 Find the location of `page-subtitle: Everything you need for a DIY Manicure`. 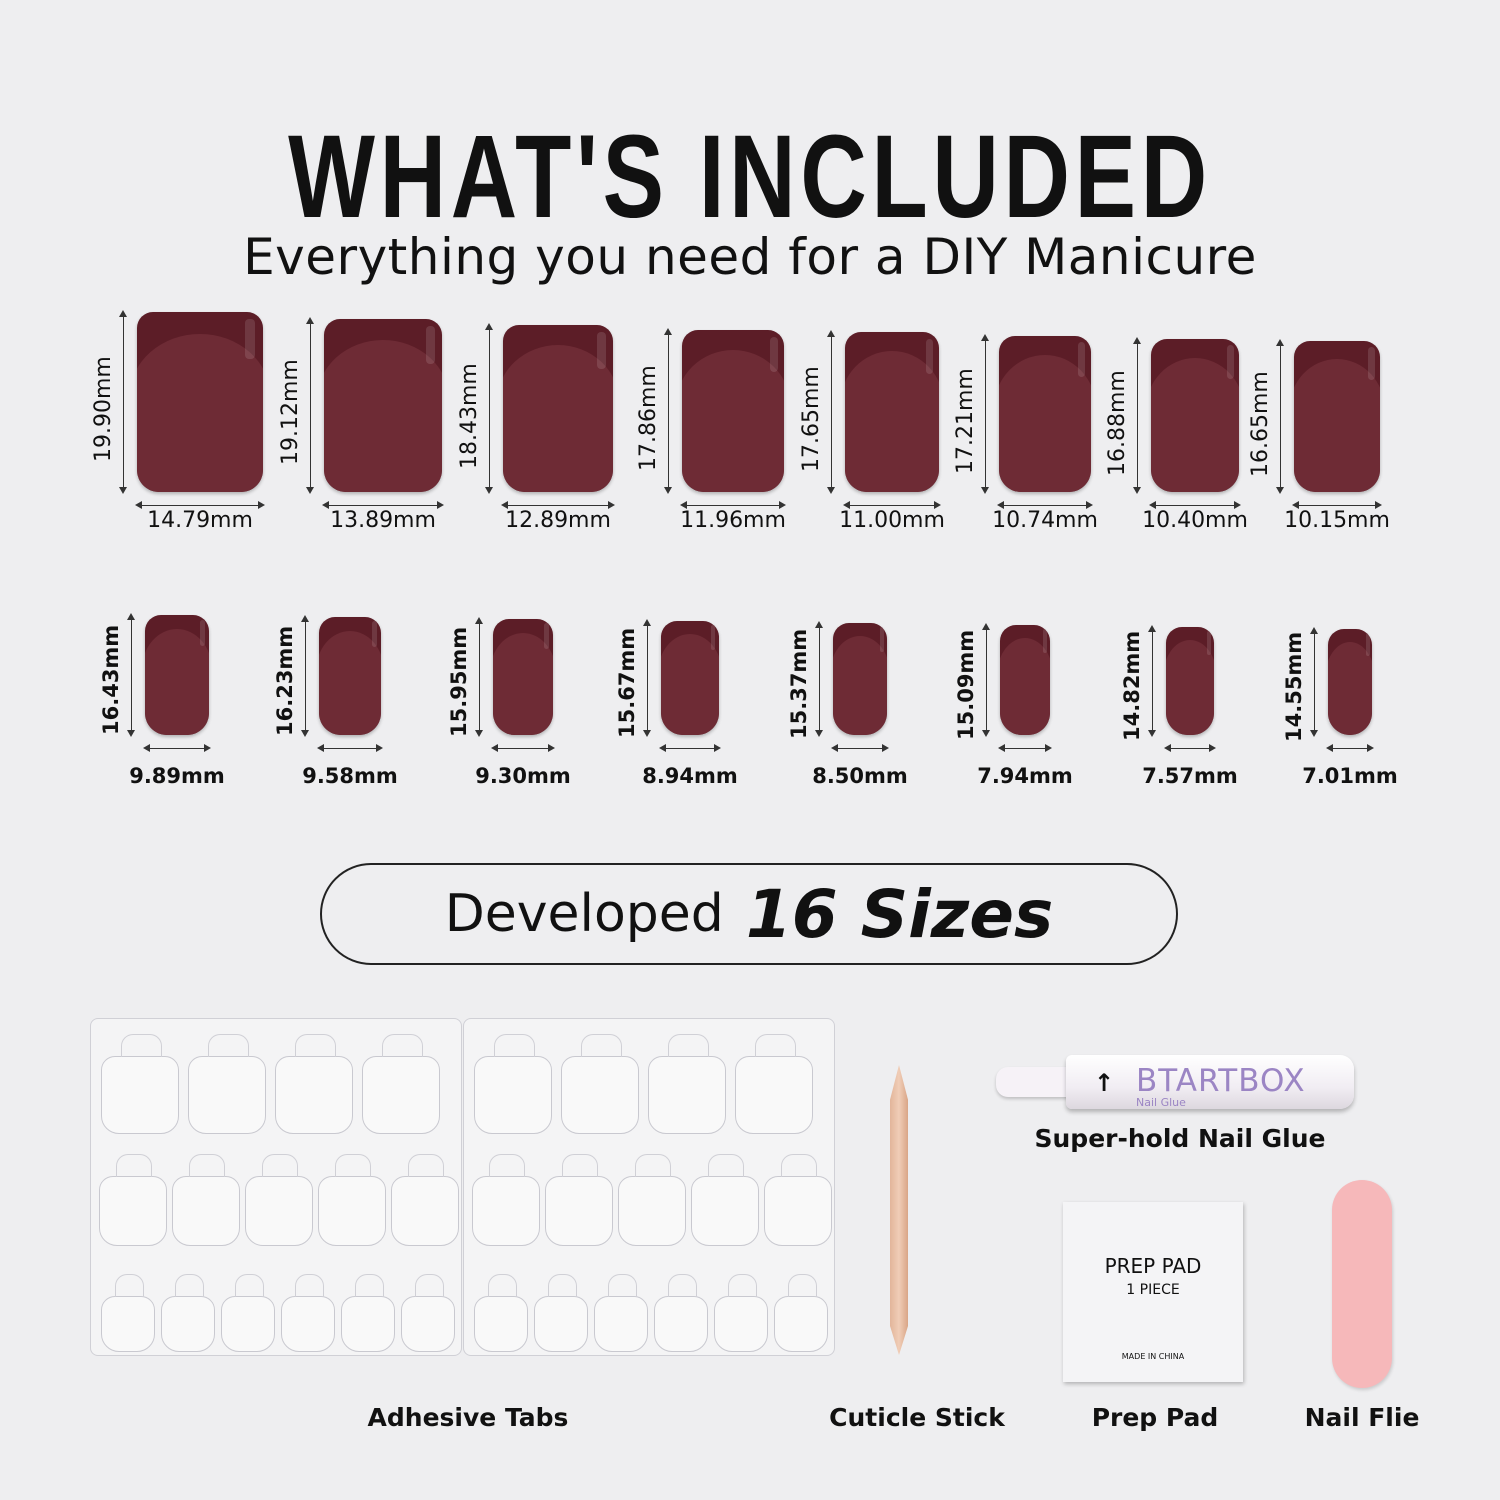

page-subtitle: Everything you need for a DIY Manicure is located at coordinates (750, 257).